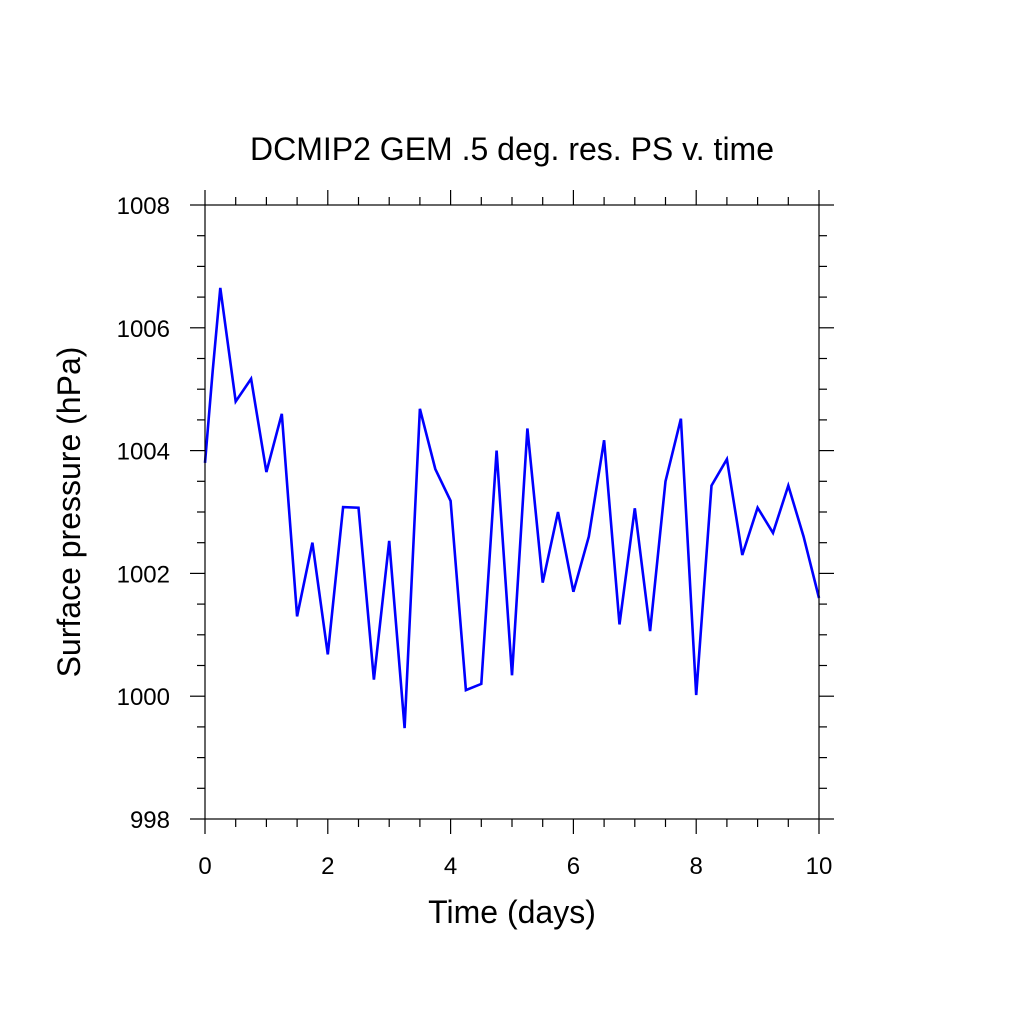 This screenshot has width=1024, height=1024. What do you see at coordinates (512, 149) in the screenshot?
I see `chart-title: DCMIP2 GEM .5 deg. res. PS v. time` at bounding box center [512, 149].